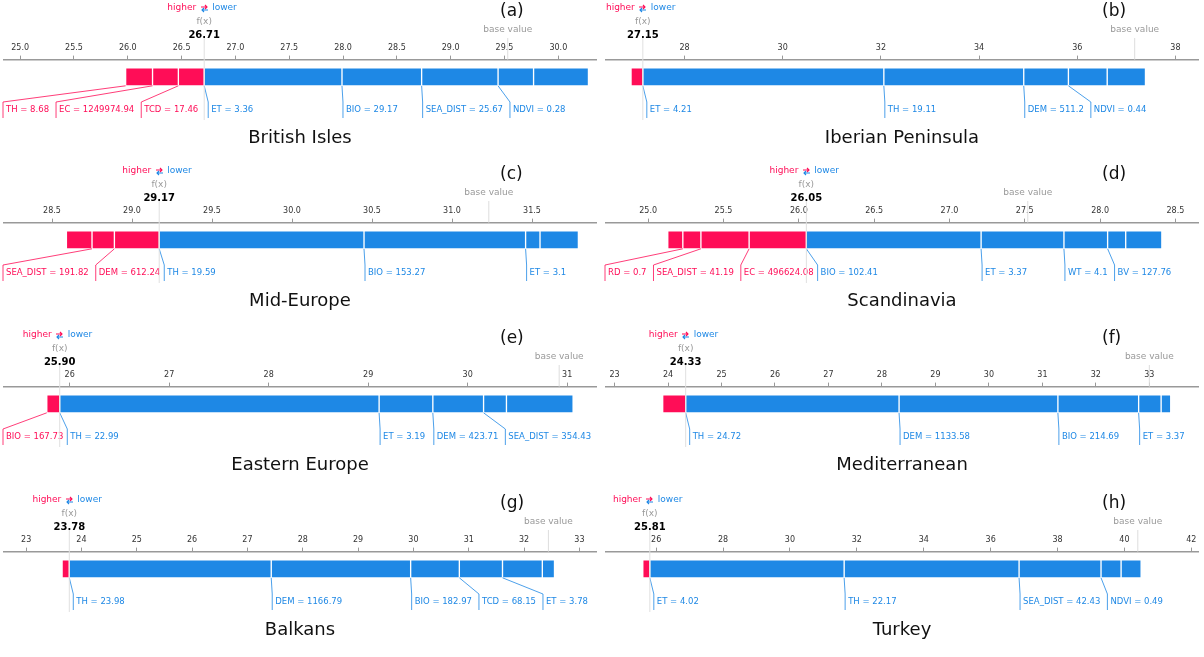 The width and height of the screenshot is (1204, 657). I want to click on text: RD = 0.7, so click(627, 272).